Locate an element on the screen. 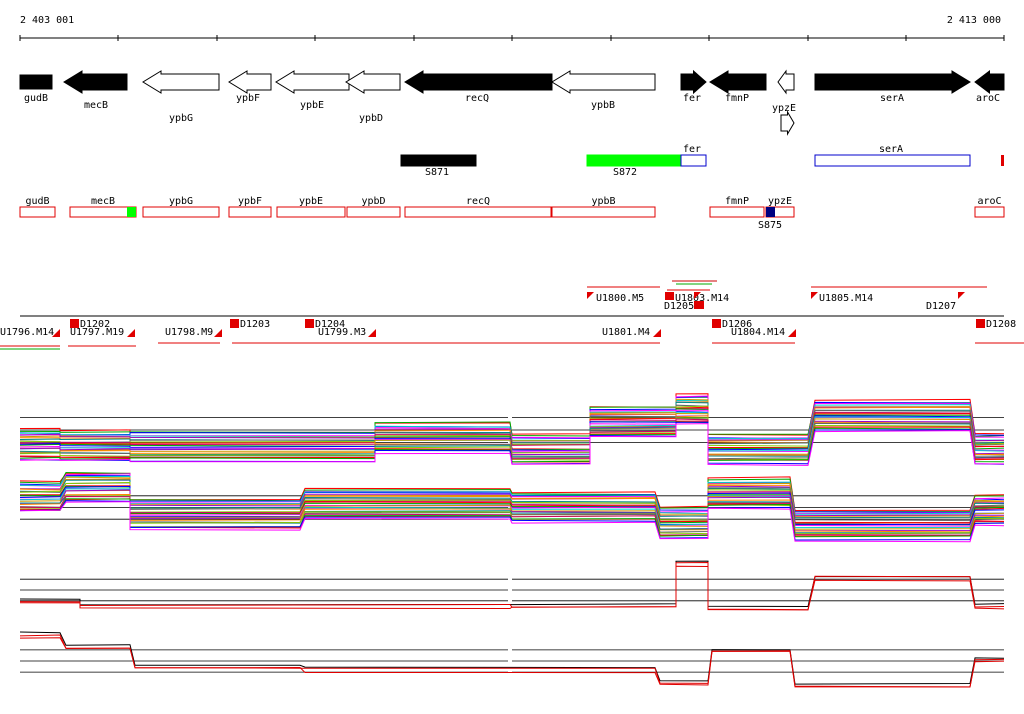  gene-fer: fer is located at coordinates (693, 86).